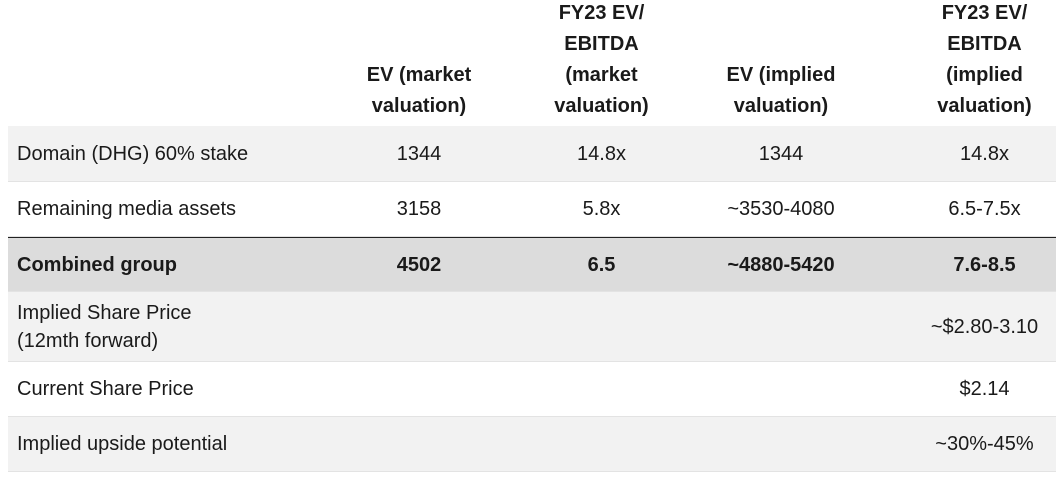 The image size is (1064, 477). I want to click on header-ebitda-market: FY23 EV/ EBITDA (market valuation), so click(601, 59).